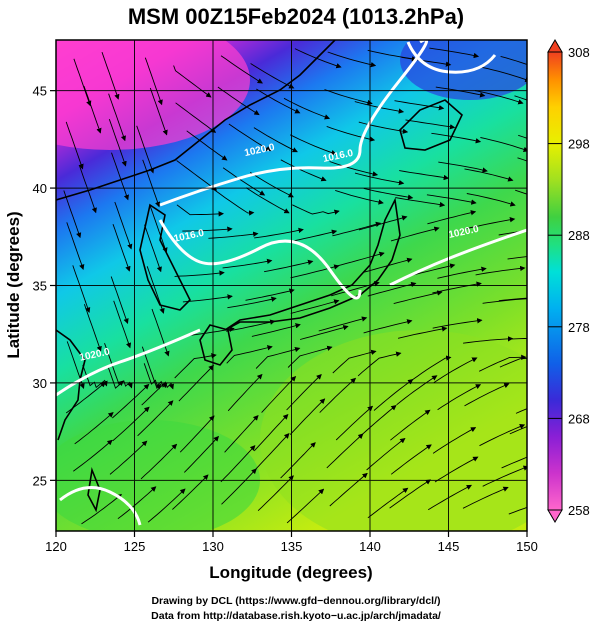 The width and height of the screenshot is (599, 625). I want to click on contour-line-south, so click(100, 506).